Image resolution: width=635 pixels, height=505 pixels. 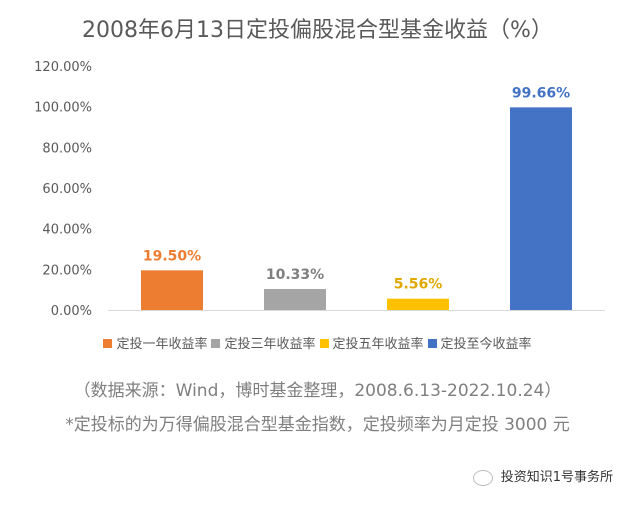 What do you see at coordinates (317, 391) in the screenshot?
I see `source-note: （数据来源：Wind，博时基金整理，2008.6.13-2022.10.24）` at bounding box center [317, 391].